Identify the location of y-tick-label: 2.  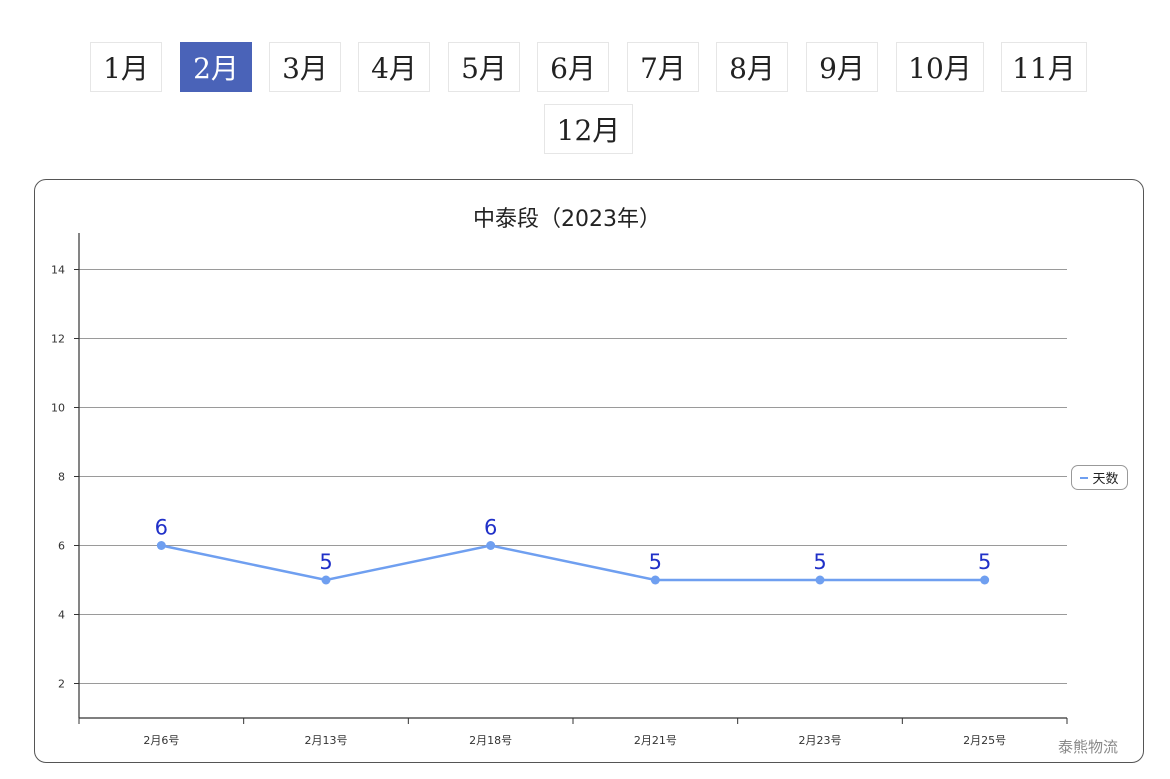
(61, 684).